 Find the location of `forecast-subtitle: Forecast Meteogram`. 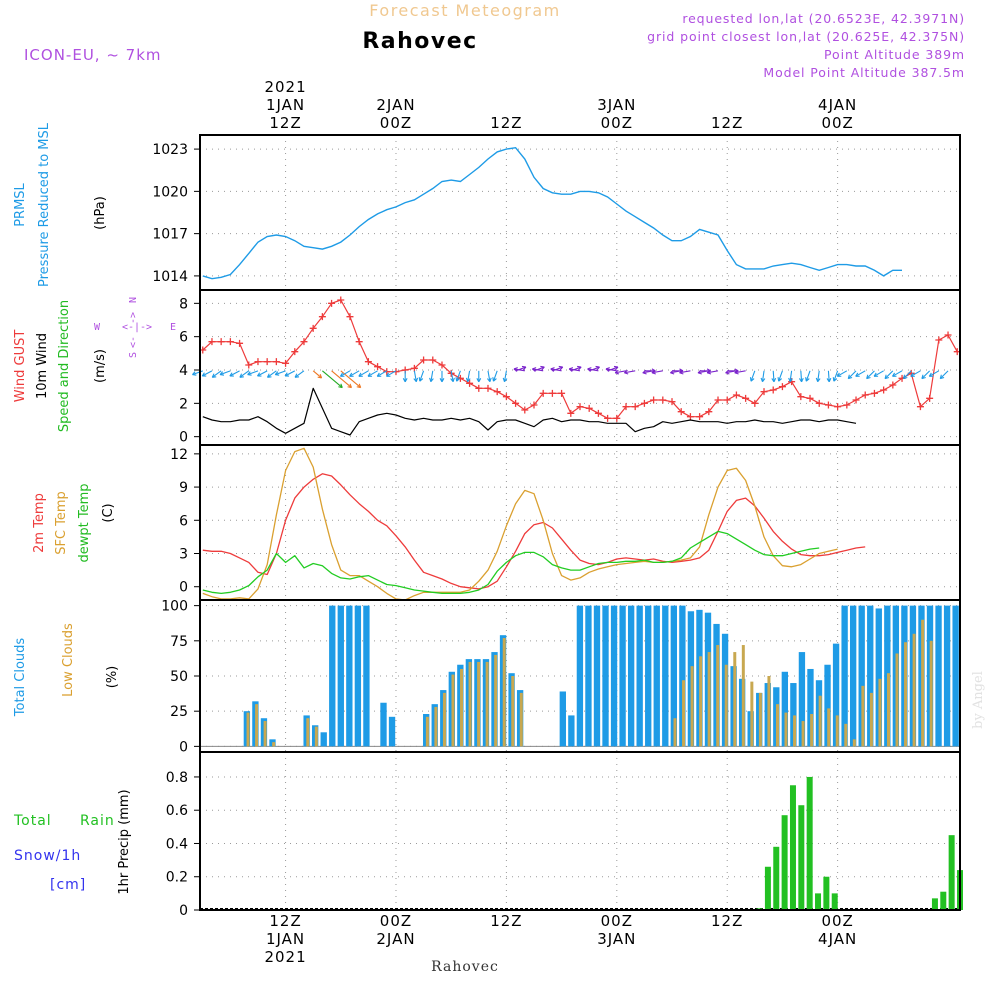

forecast-subtitle: Forecast Meteogram is located at coordinates (464, 10).